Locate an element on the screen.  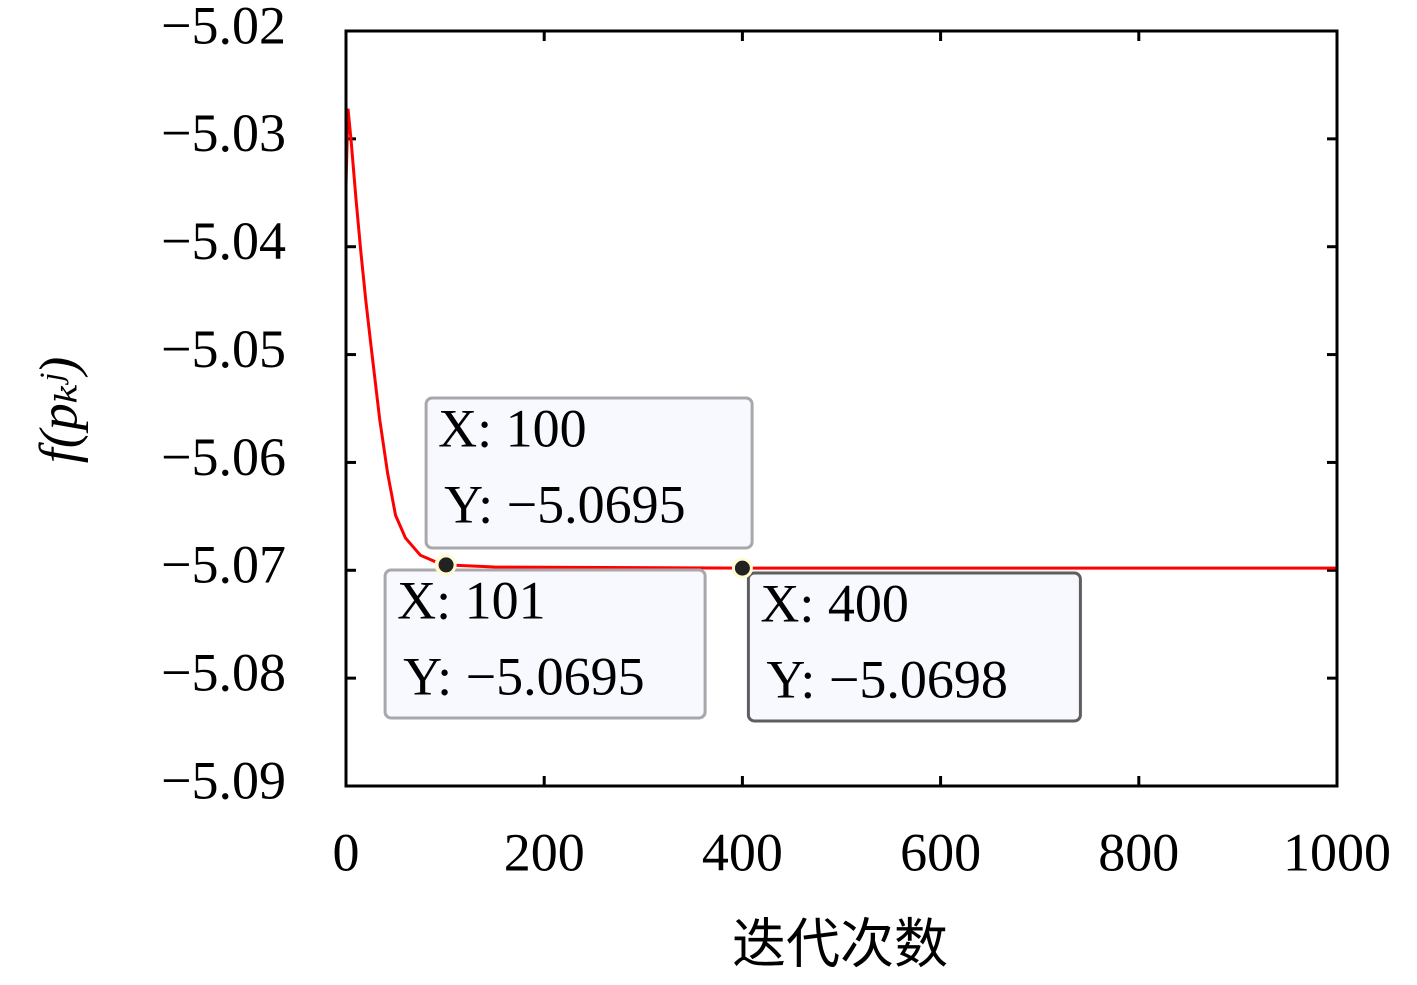
x-tick-label: 800 is located at coordinates (1138, 852).